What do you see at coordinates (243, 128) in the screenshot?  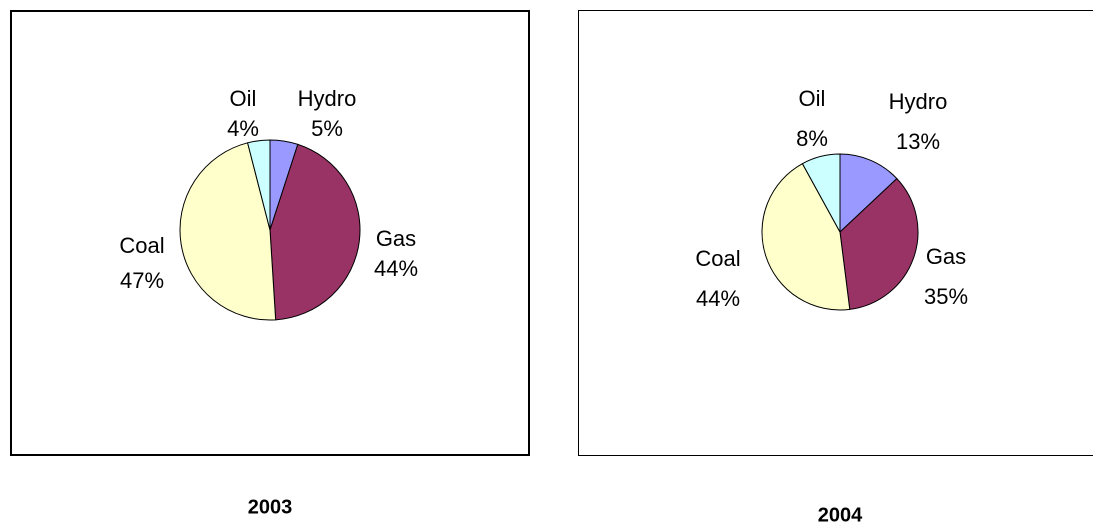 I see `slice-value-label: 4%` at bounding box center [243, 128].